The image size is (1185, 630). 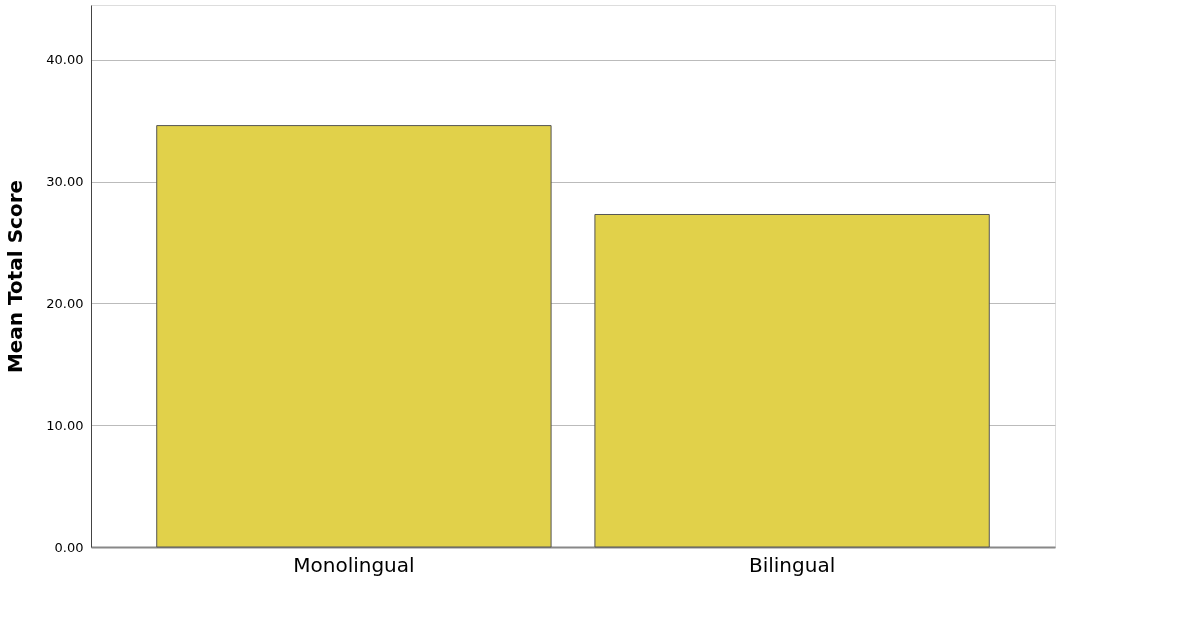 What do you see at coordinates (354, 564) in the screenshot?
I see `x-tick-label: Monolingual` at bounding box center [354, 564].